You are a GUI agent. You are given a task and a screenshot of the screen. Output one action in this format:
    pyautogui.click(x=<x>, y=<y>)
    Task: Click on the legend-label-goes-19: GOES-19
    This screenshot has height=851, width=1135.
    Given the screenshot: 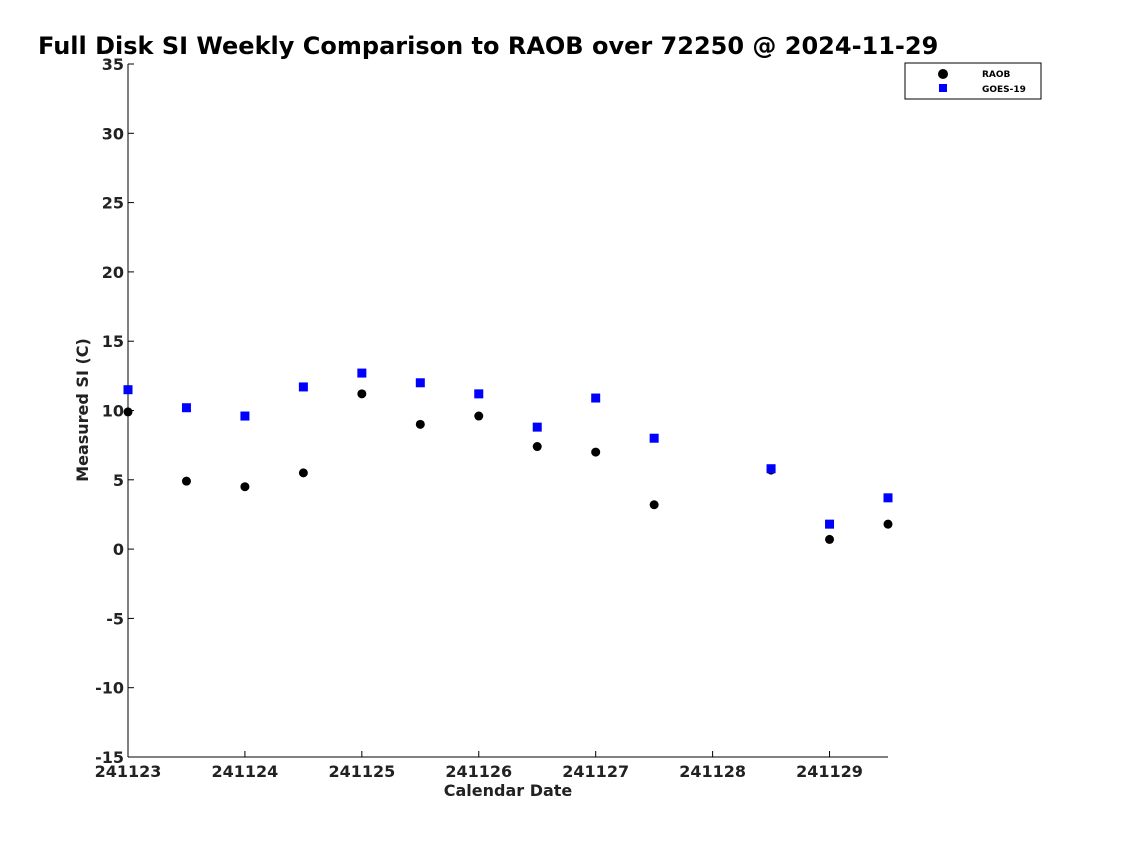 What is the action you would take?
    pyautogui.click(x=1004, y=90)
    